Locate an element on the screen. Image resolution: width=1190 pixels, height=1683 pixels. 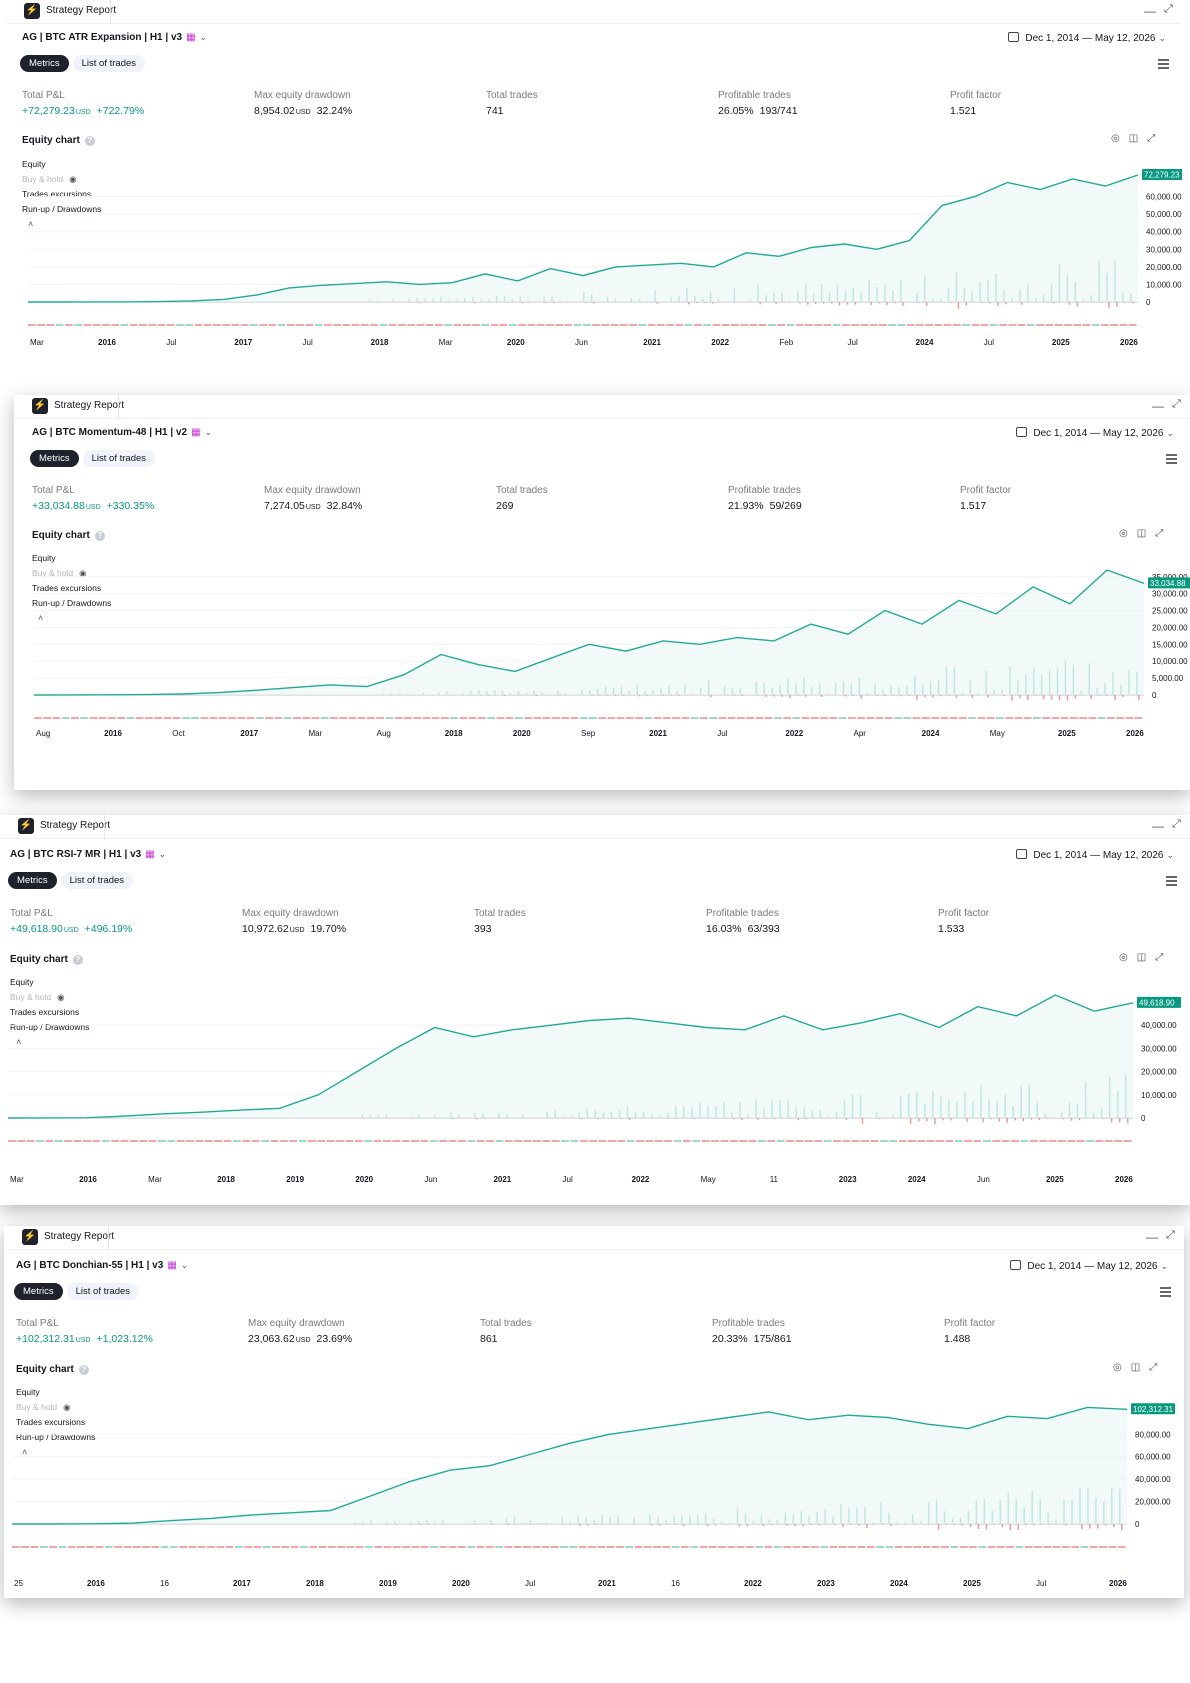
x-tick-label: 2016 is located at coordinates (107, 342).